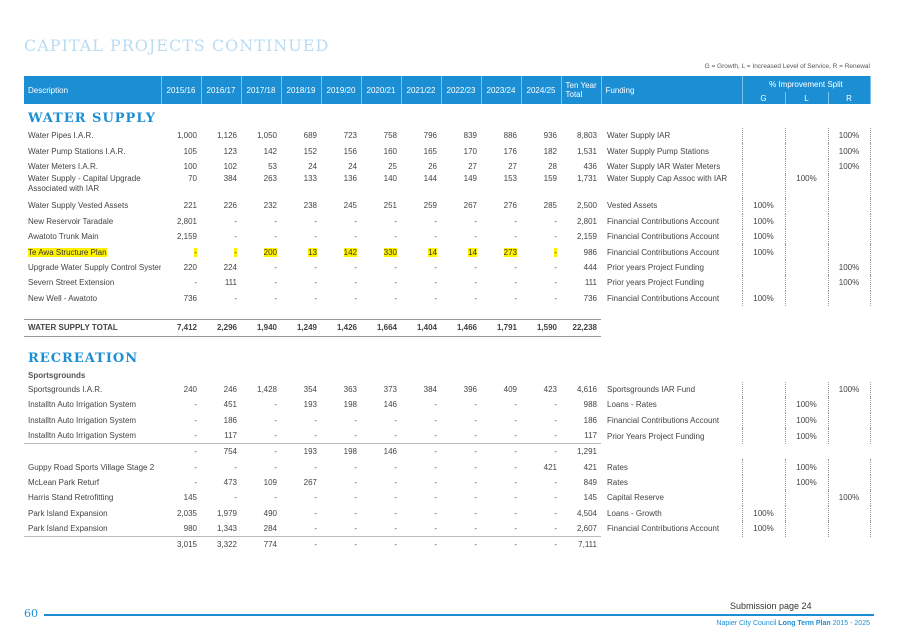  I want to click on row-value-text: -, so click(195, 252).